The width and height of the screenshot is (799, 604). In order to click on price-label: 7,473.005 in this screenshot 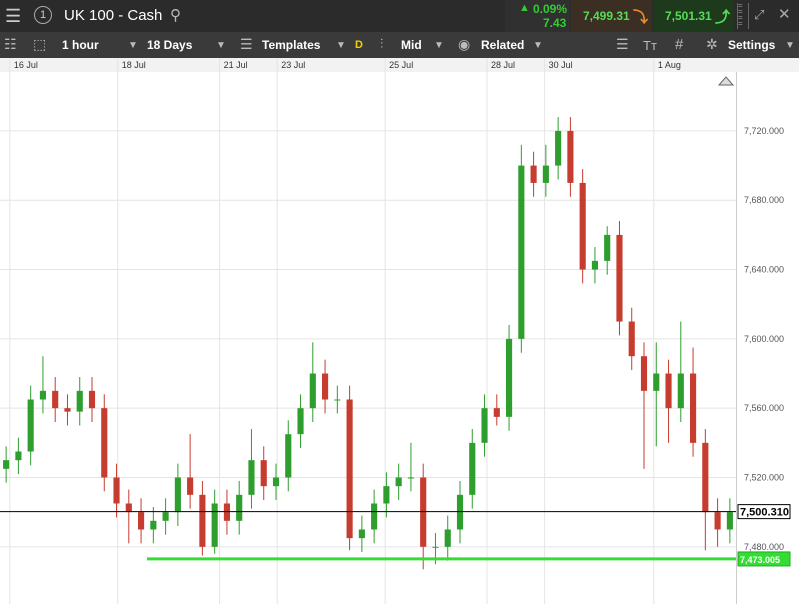, I will do `click(760, 560)`.